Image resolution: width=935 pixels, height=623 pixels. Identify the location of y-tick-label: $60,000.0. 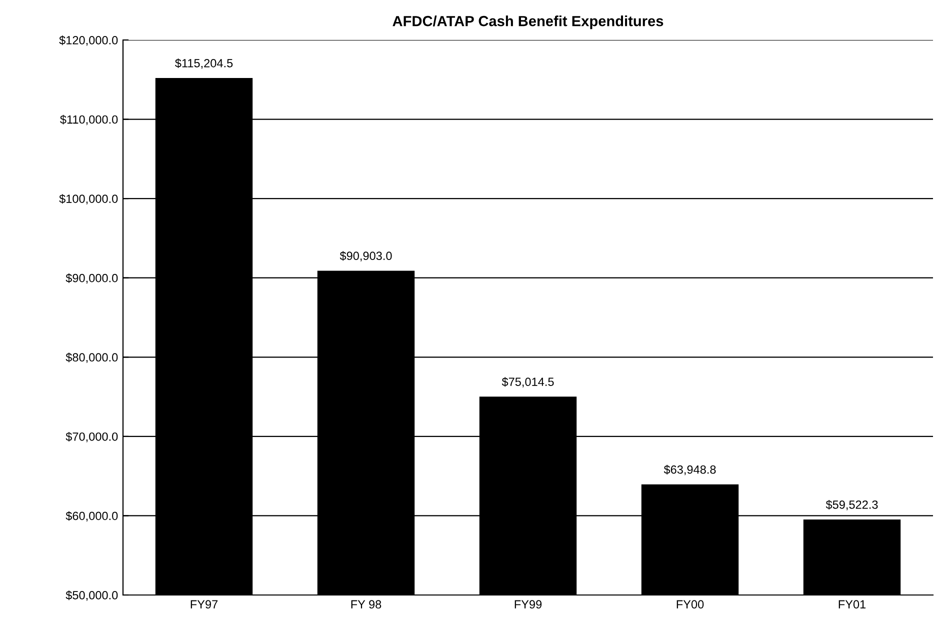
(92, 516).